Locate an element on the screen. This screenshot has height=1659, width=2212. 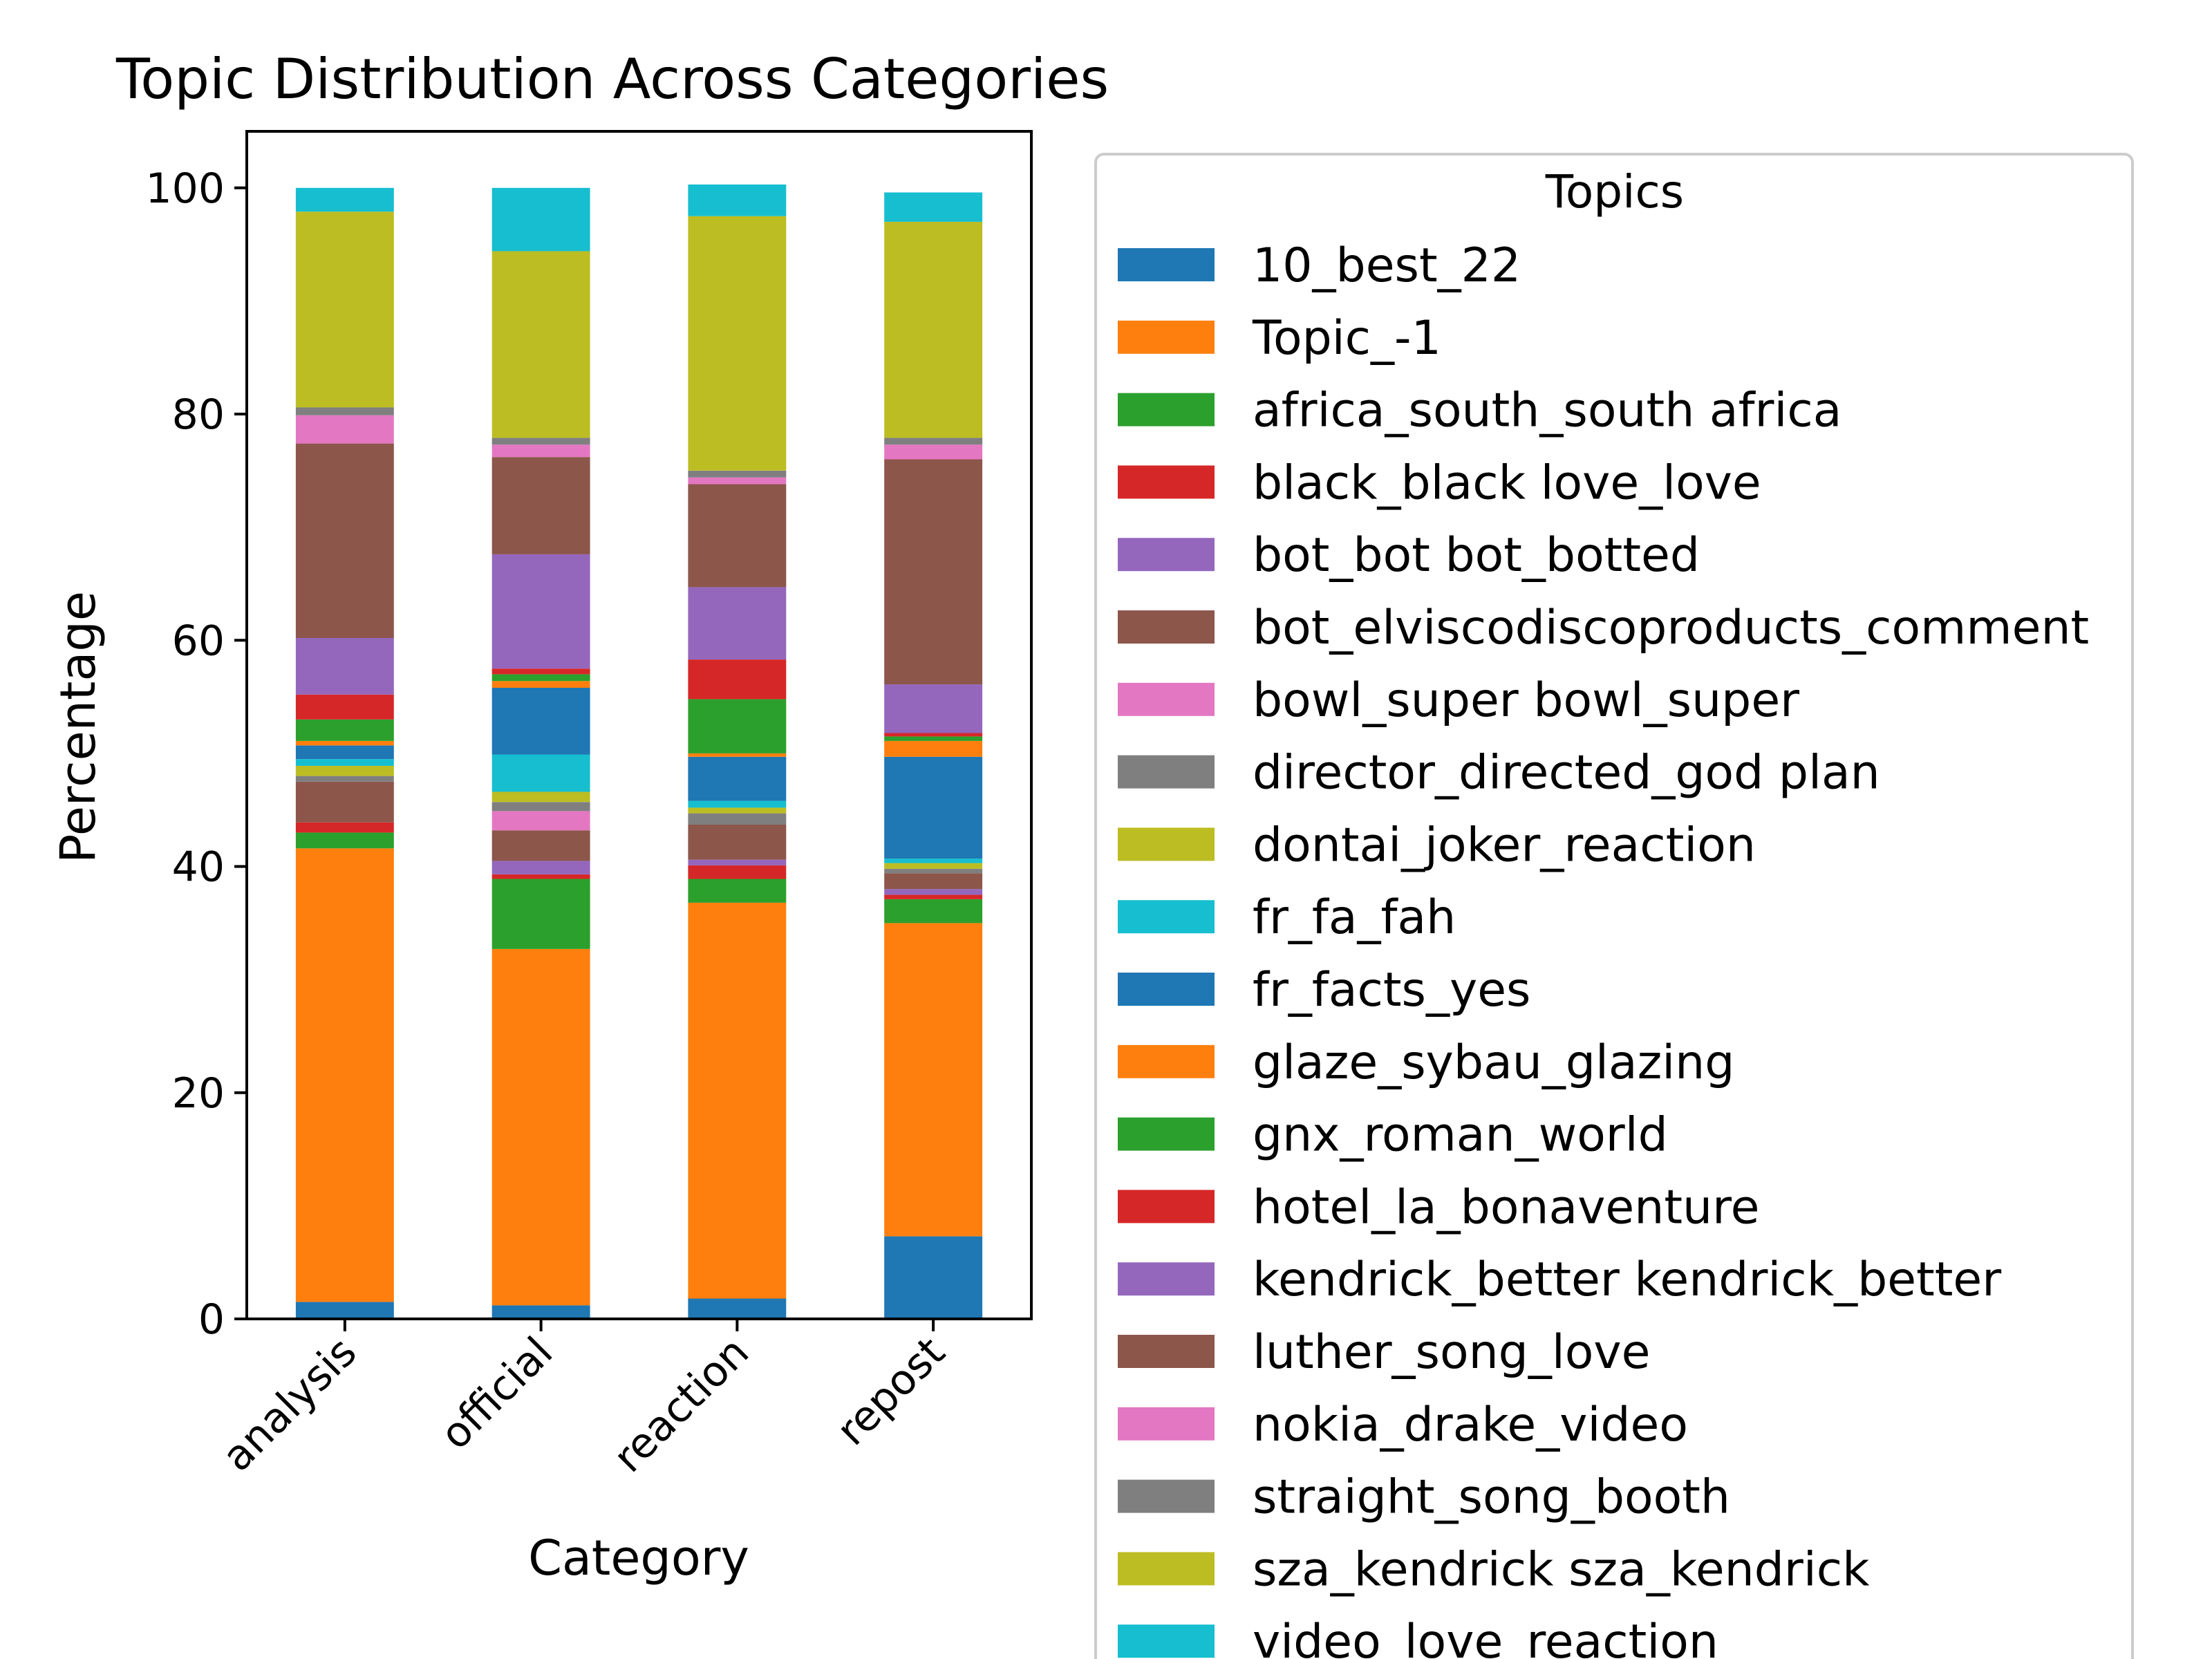
x-axis: analysis official reaction repost is located at coordinates (584, 1400).